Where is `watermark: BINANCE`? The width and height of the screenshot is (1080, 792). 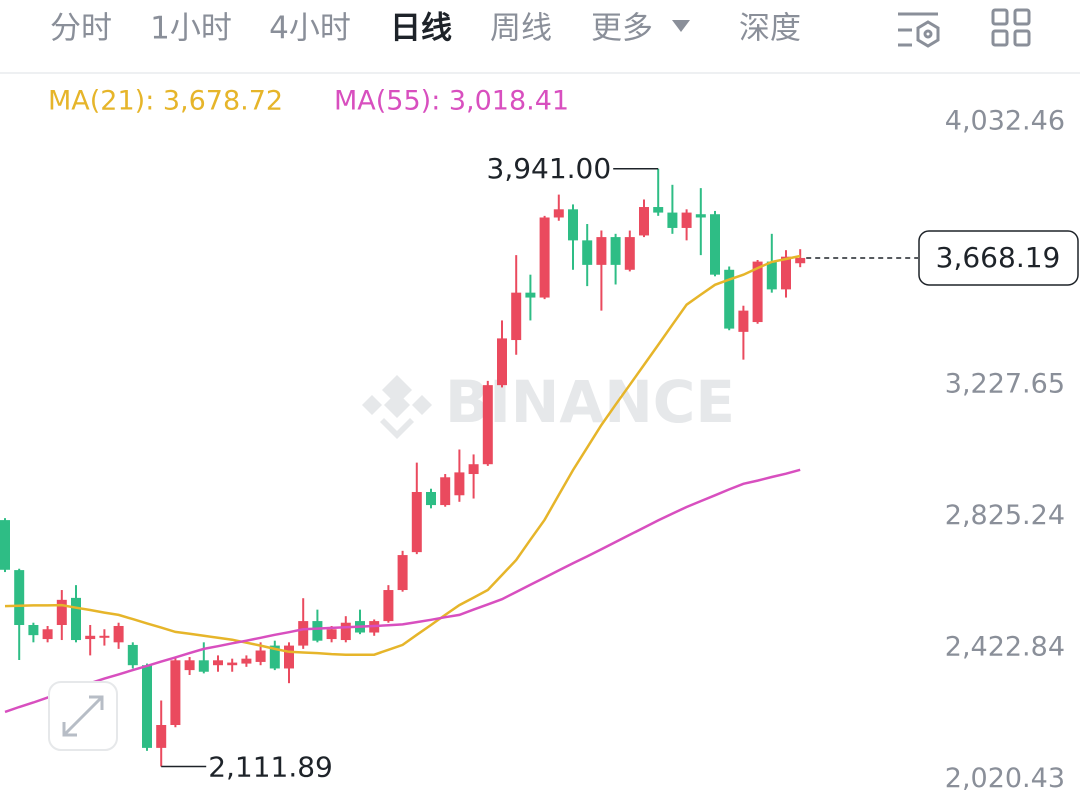 watermark: BINANCE is located at coordinates (548, 403).